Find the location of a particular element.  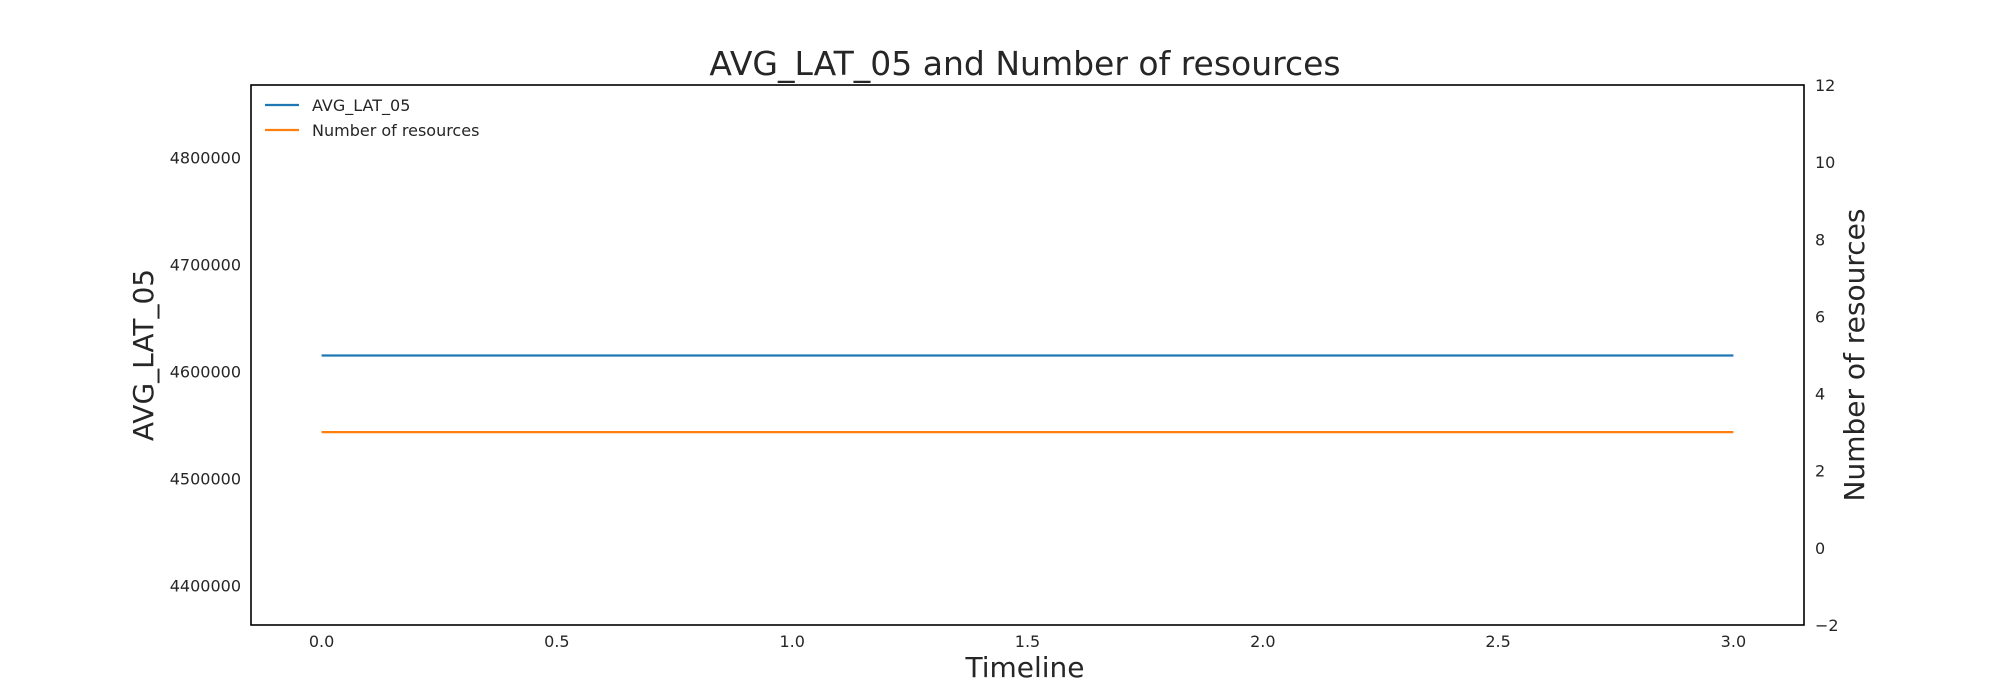

y2-tick-label: 4 is located at coordinates (1820, 394).